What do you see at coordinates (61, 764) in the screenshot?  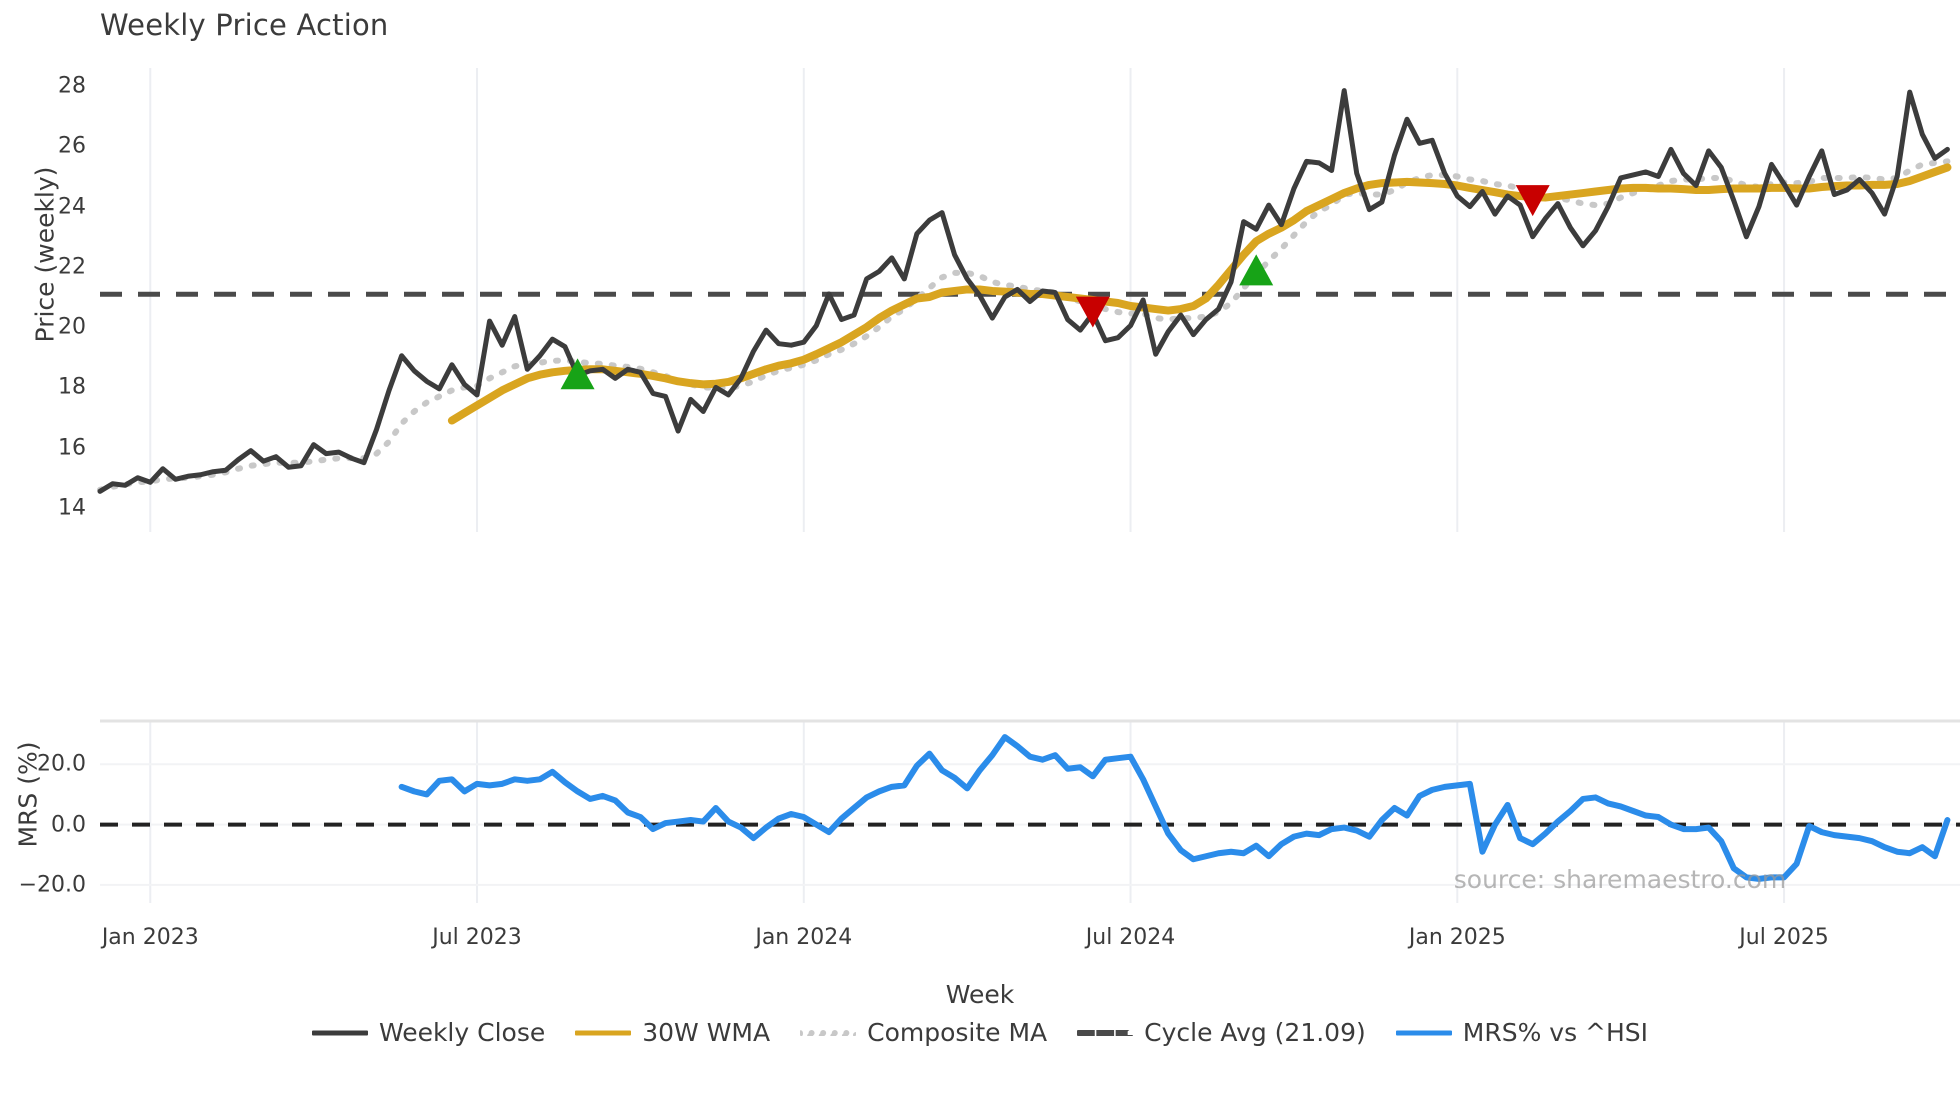 I see `mrs-y-tick: 20.0` at bounding box center [61, 764].